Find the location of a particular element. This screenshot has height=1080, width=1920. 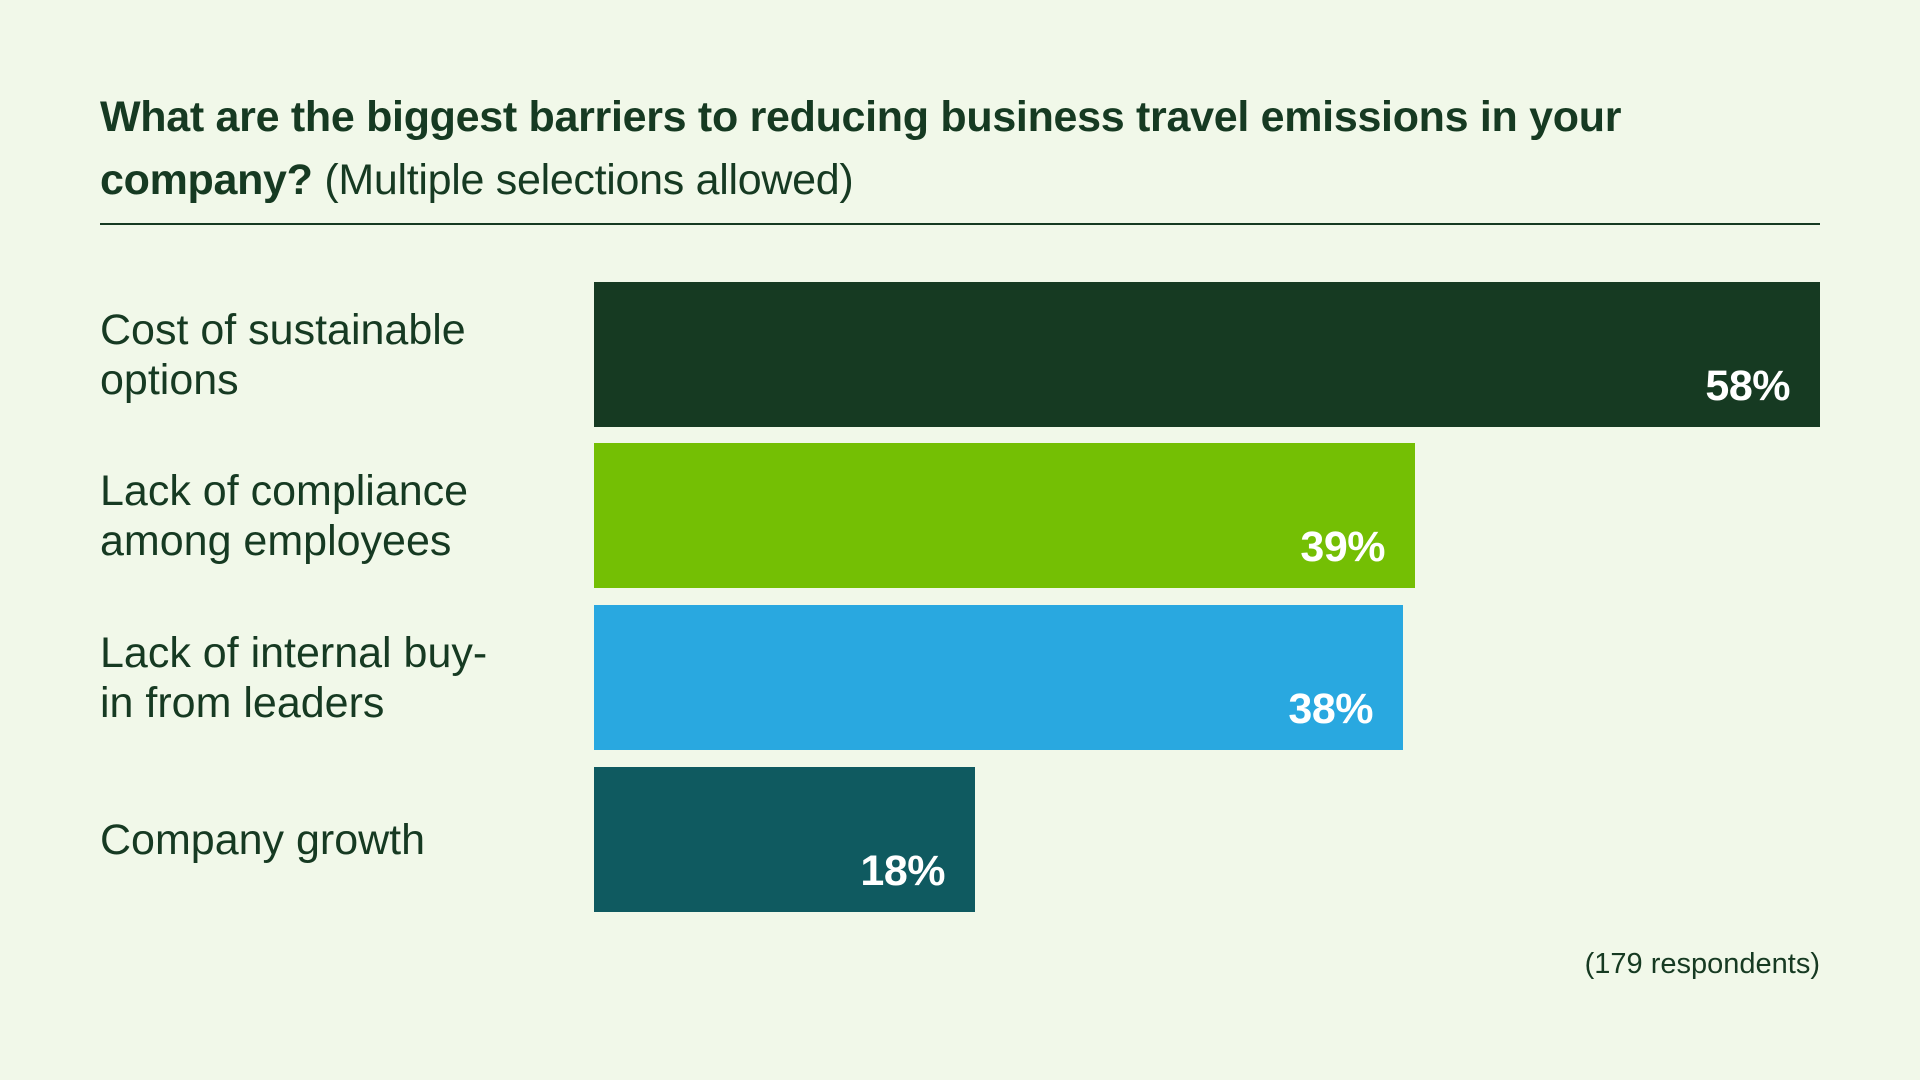

bar-cost-of-sustainable-options: 58% is located at coordinates (1207, 354).